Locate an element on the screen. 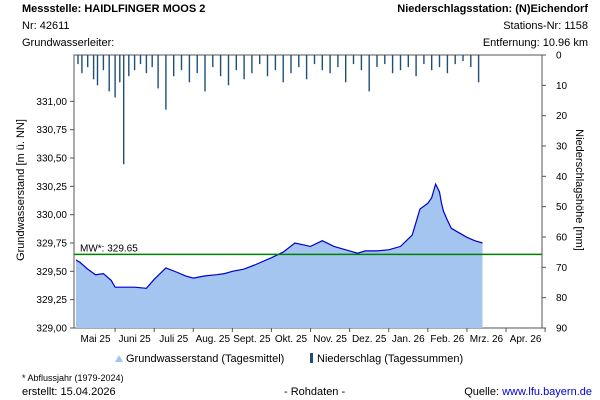  y-right-tick-label: 50 is located at coordinates (562, 207).